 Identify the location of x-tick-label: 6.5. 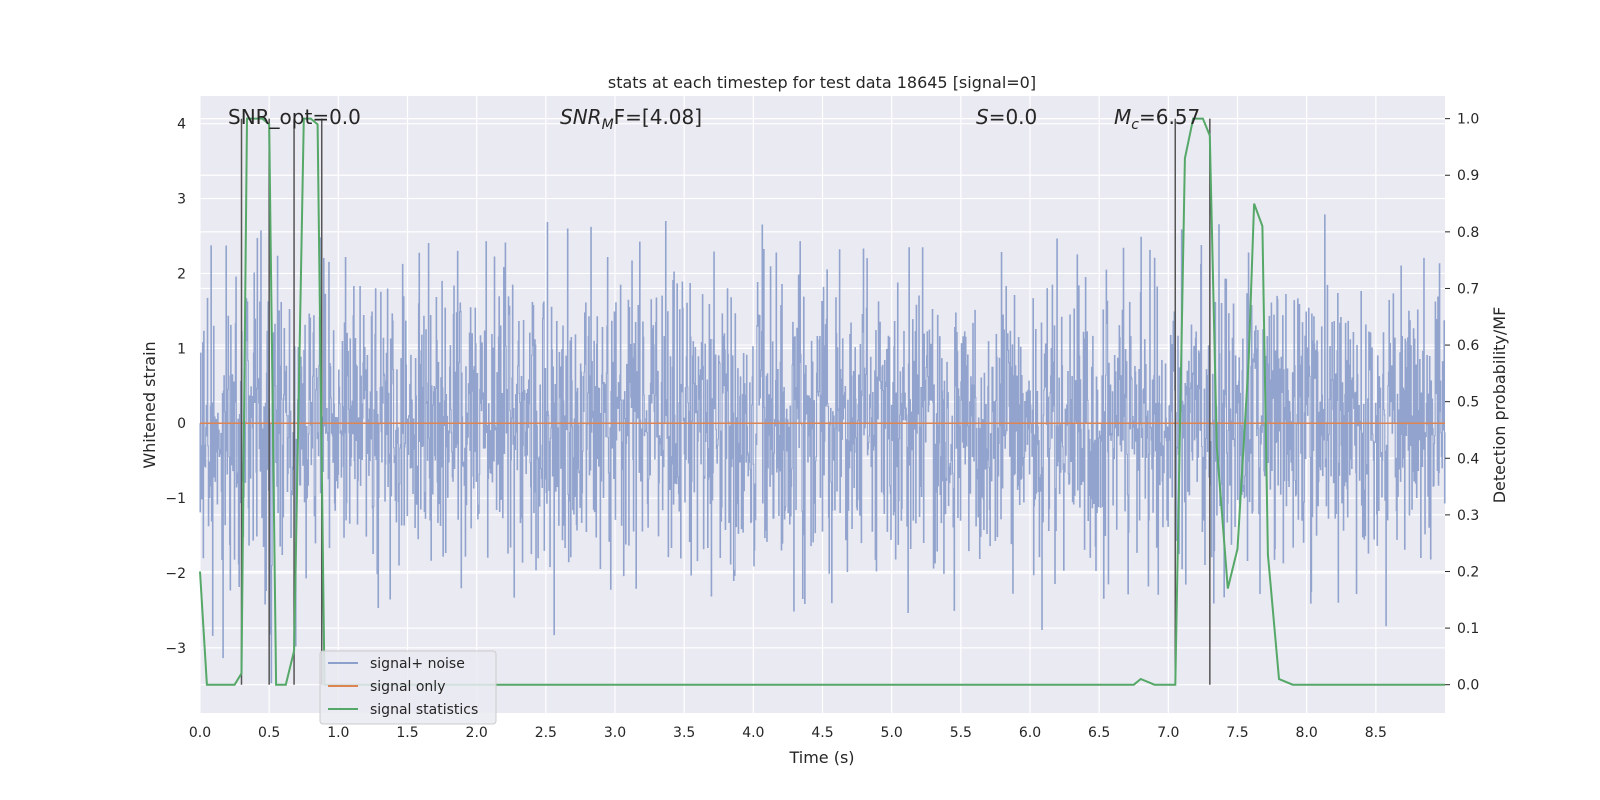
(1099, 733).